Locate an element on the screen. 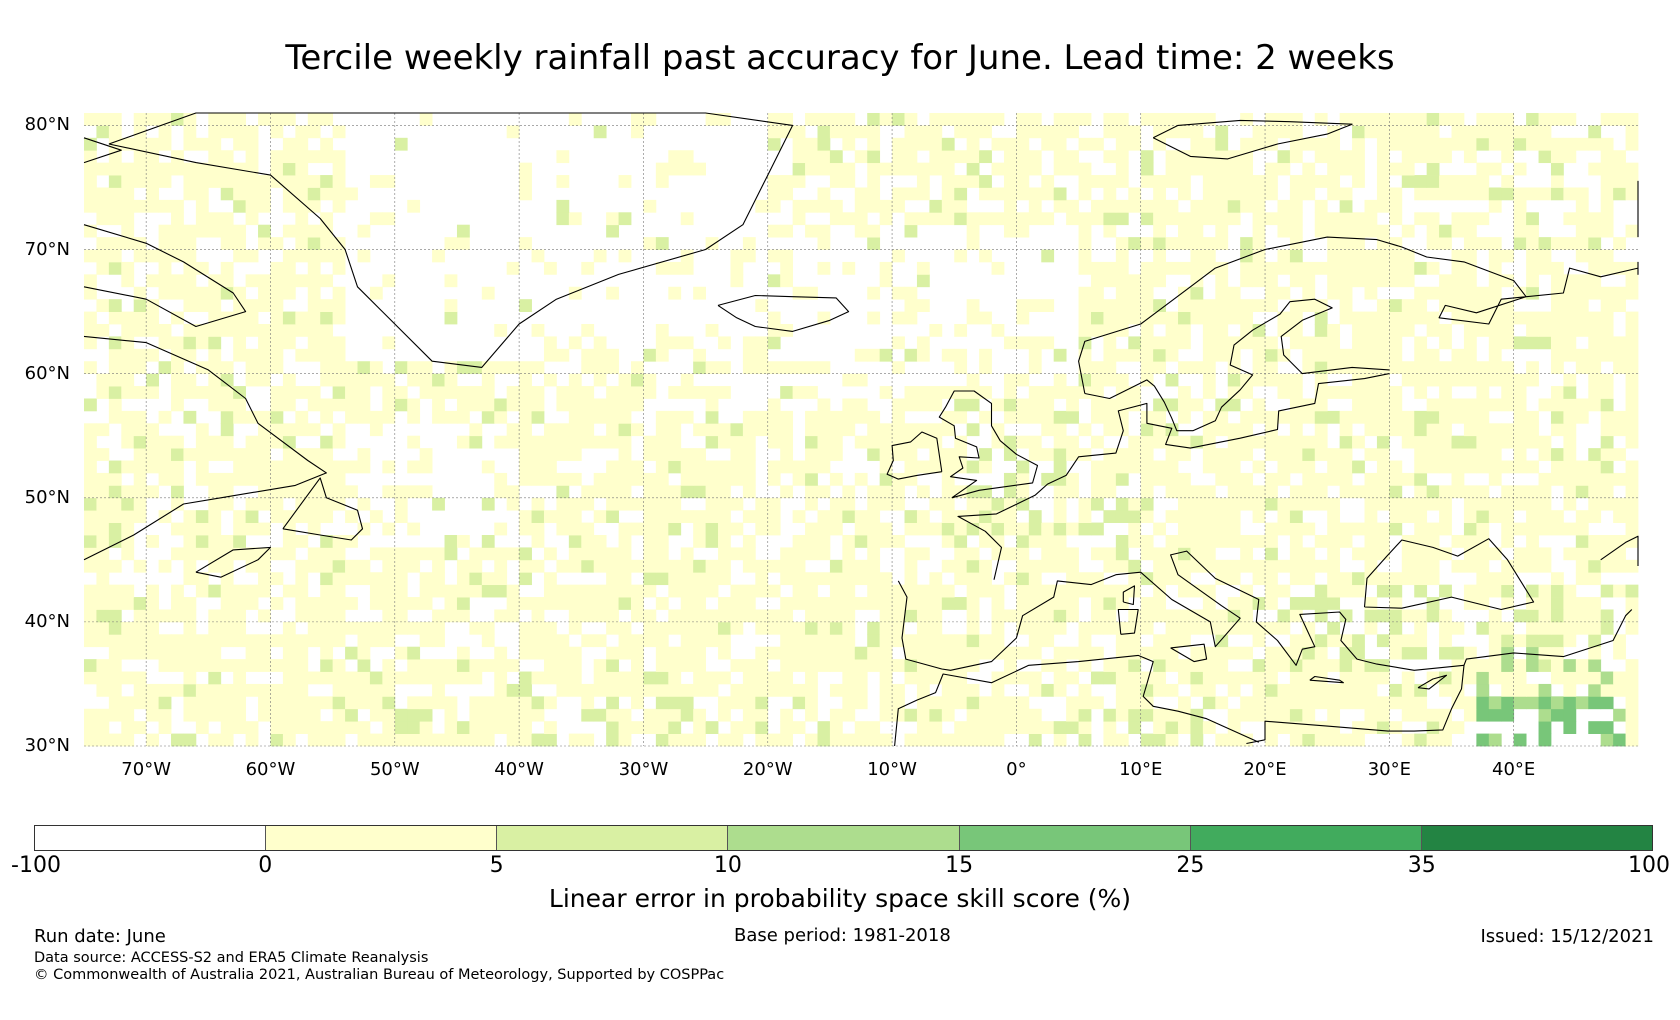  longitude-label: 70°W is located at coordinates (146, 769).